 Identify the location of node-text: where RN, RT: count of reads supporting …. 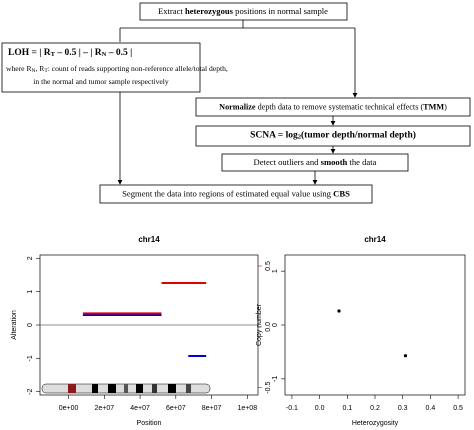
(117, 69).